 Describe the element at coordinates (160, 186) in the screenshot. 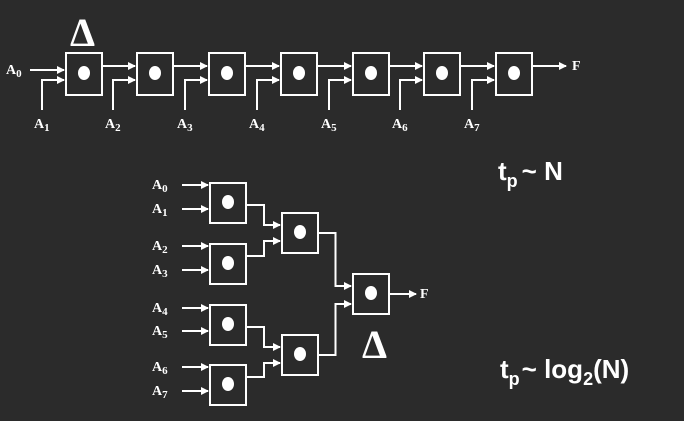

I see `tree-input-label-a0: A0` at that location.